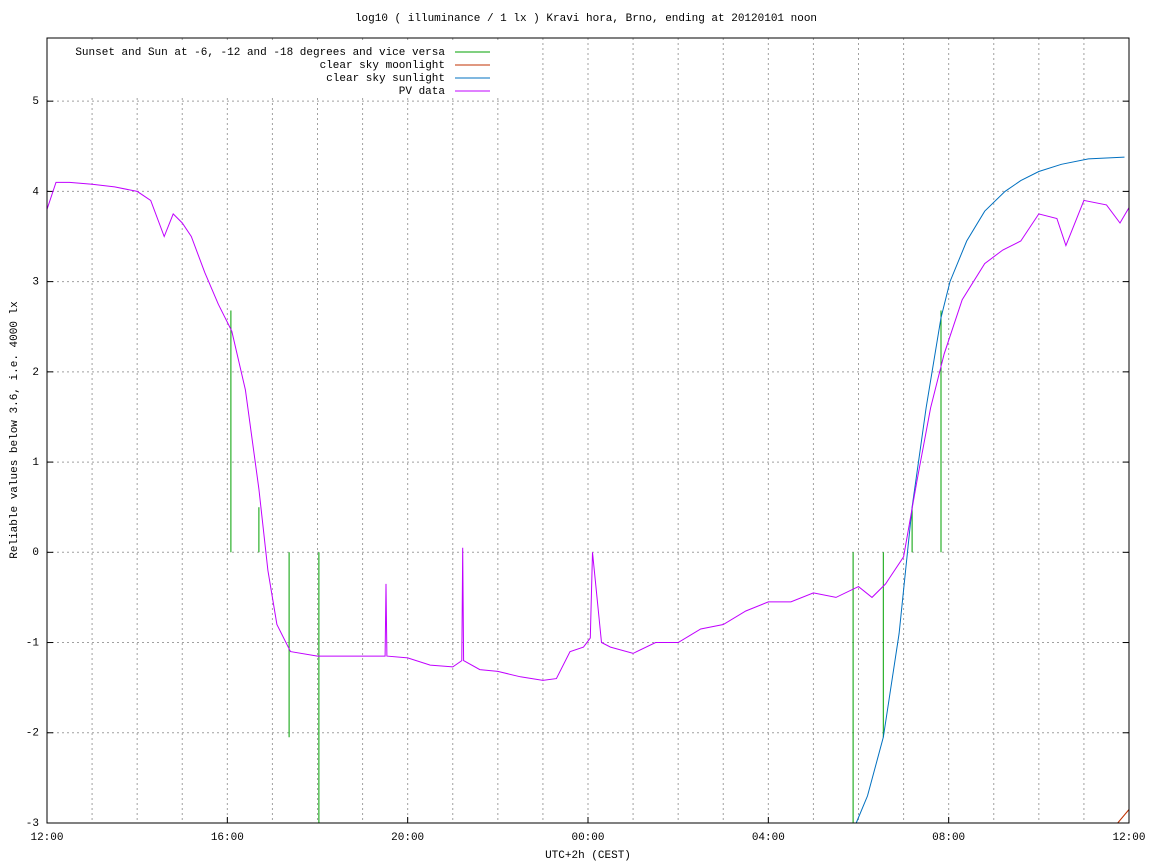 The height and width of the screenshot is (863, 1151). What do you see at coordinates (587, 838) in the screenshot?
I see `x-tick-label: 00:00` at bounding box center [587, 838].